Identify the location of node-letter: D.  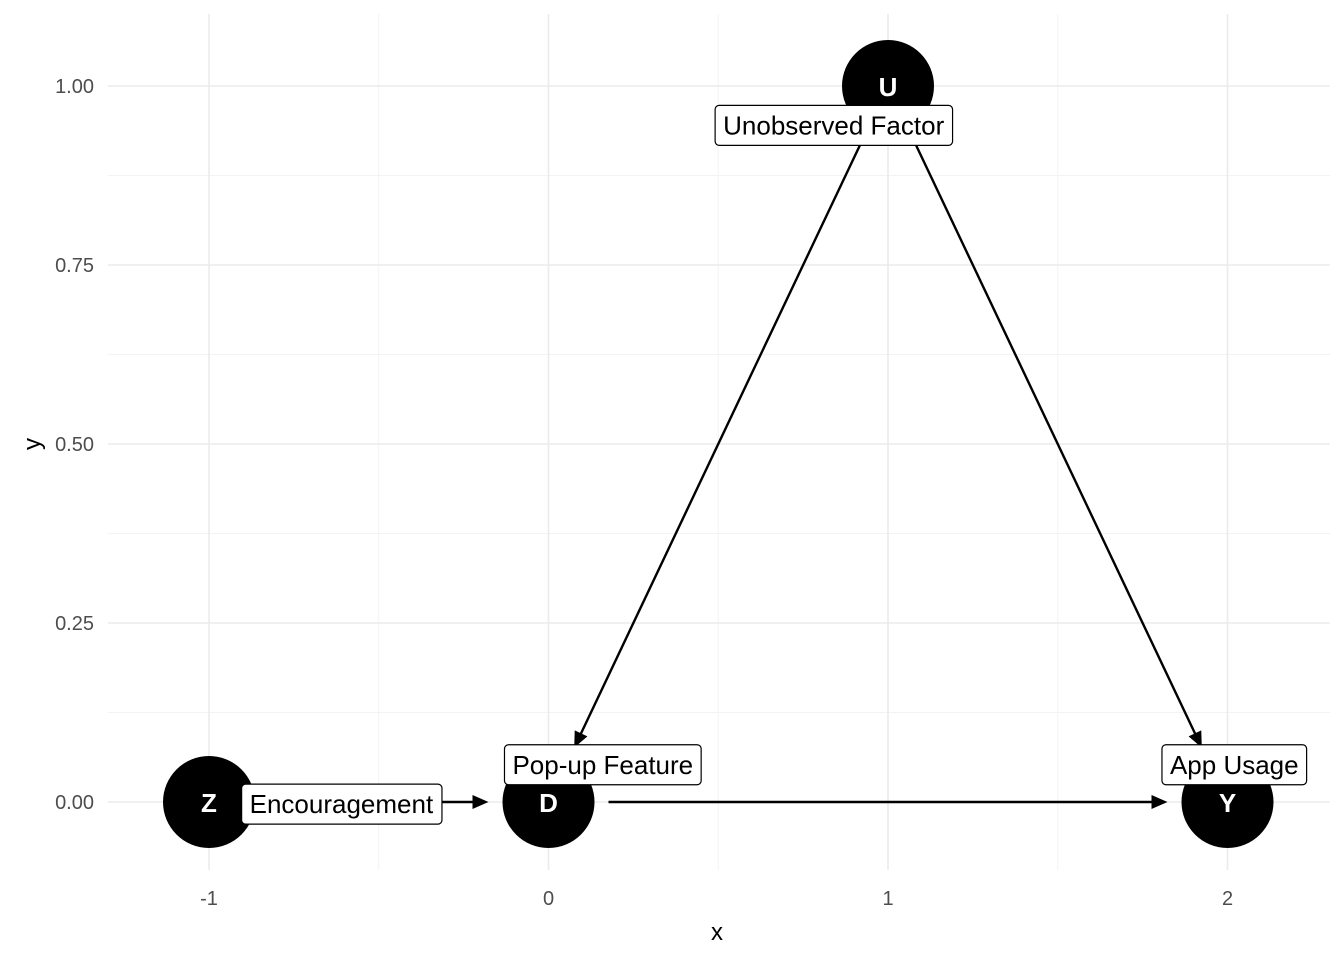
(548, 803).